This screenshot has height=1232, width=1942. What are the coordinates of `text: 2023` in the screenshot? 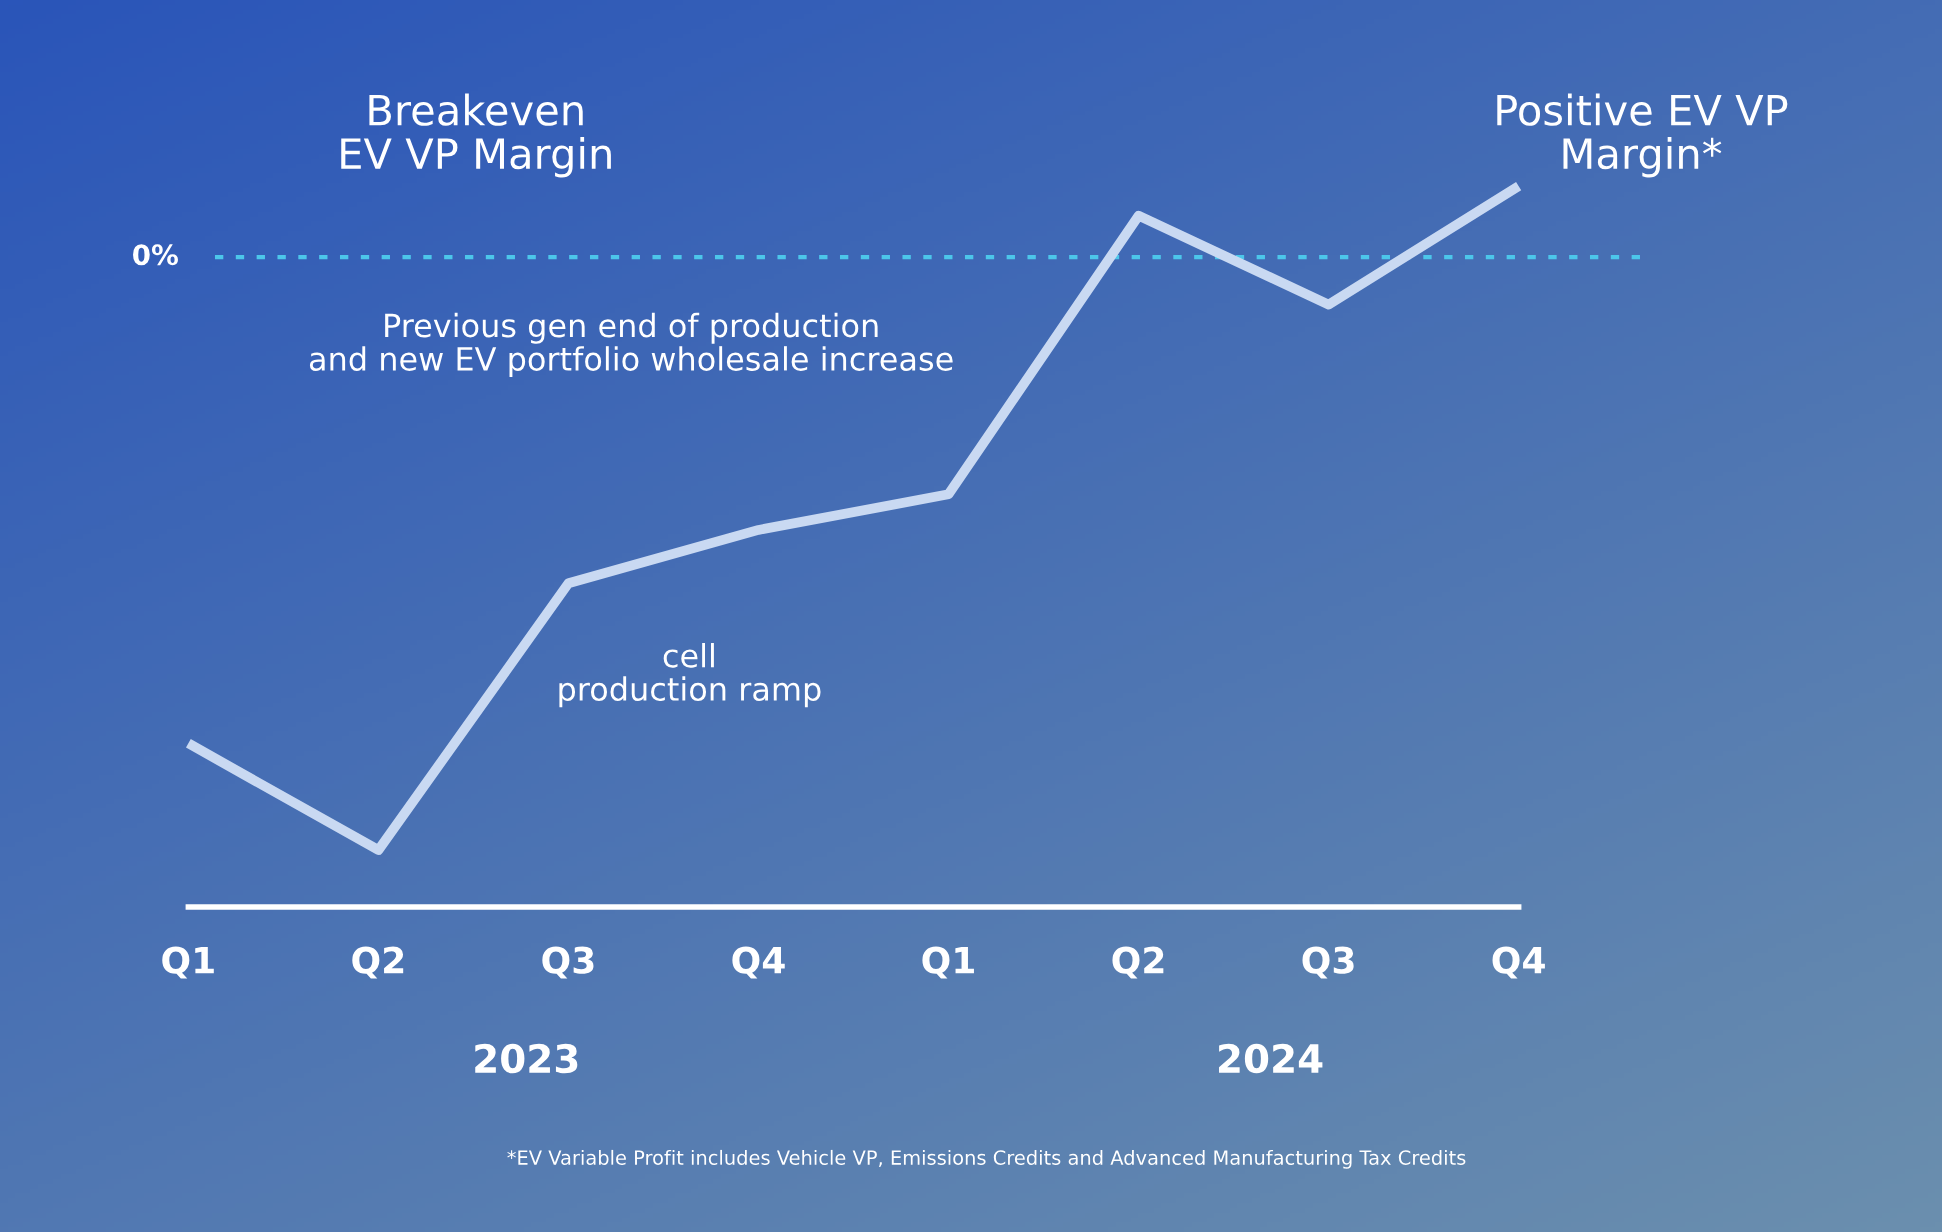 It's located at (526, 1058).